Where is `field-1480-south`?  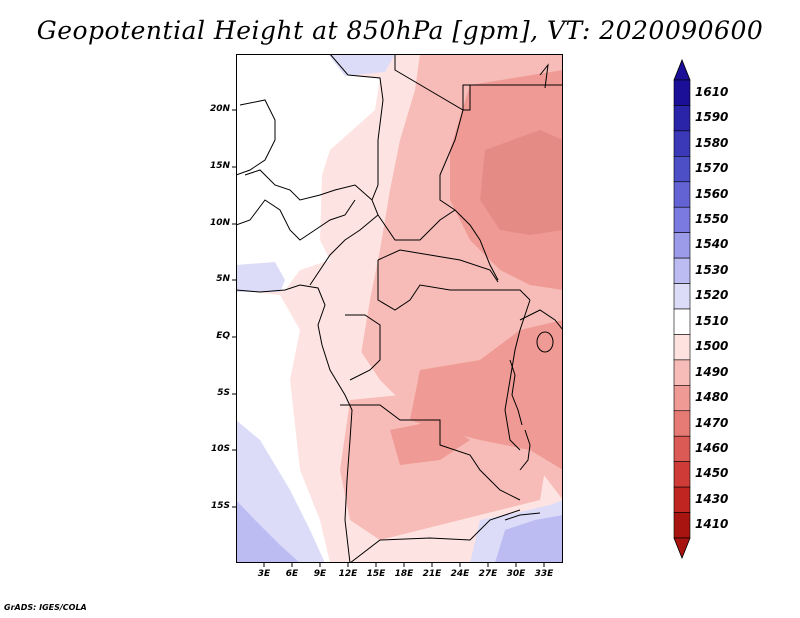
field-1480-south is located at coordinates (430, 442).